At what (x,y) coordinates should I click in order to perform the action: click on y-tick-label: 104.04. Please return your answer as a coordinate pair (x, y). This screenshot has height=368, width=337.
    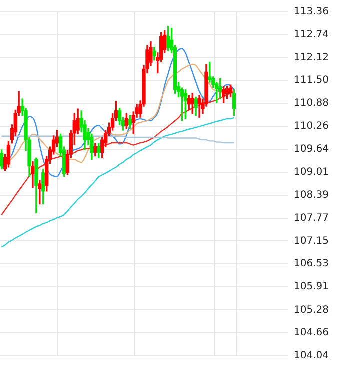
    Looking at the image, I should click on (312, 356).